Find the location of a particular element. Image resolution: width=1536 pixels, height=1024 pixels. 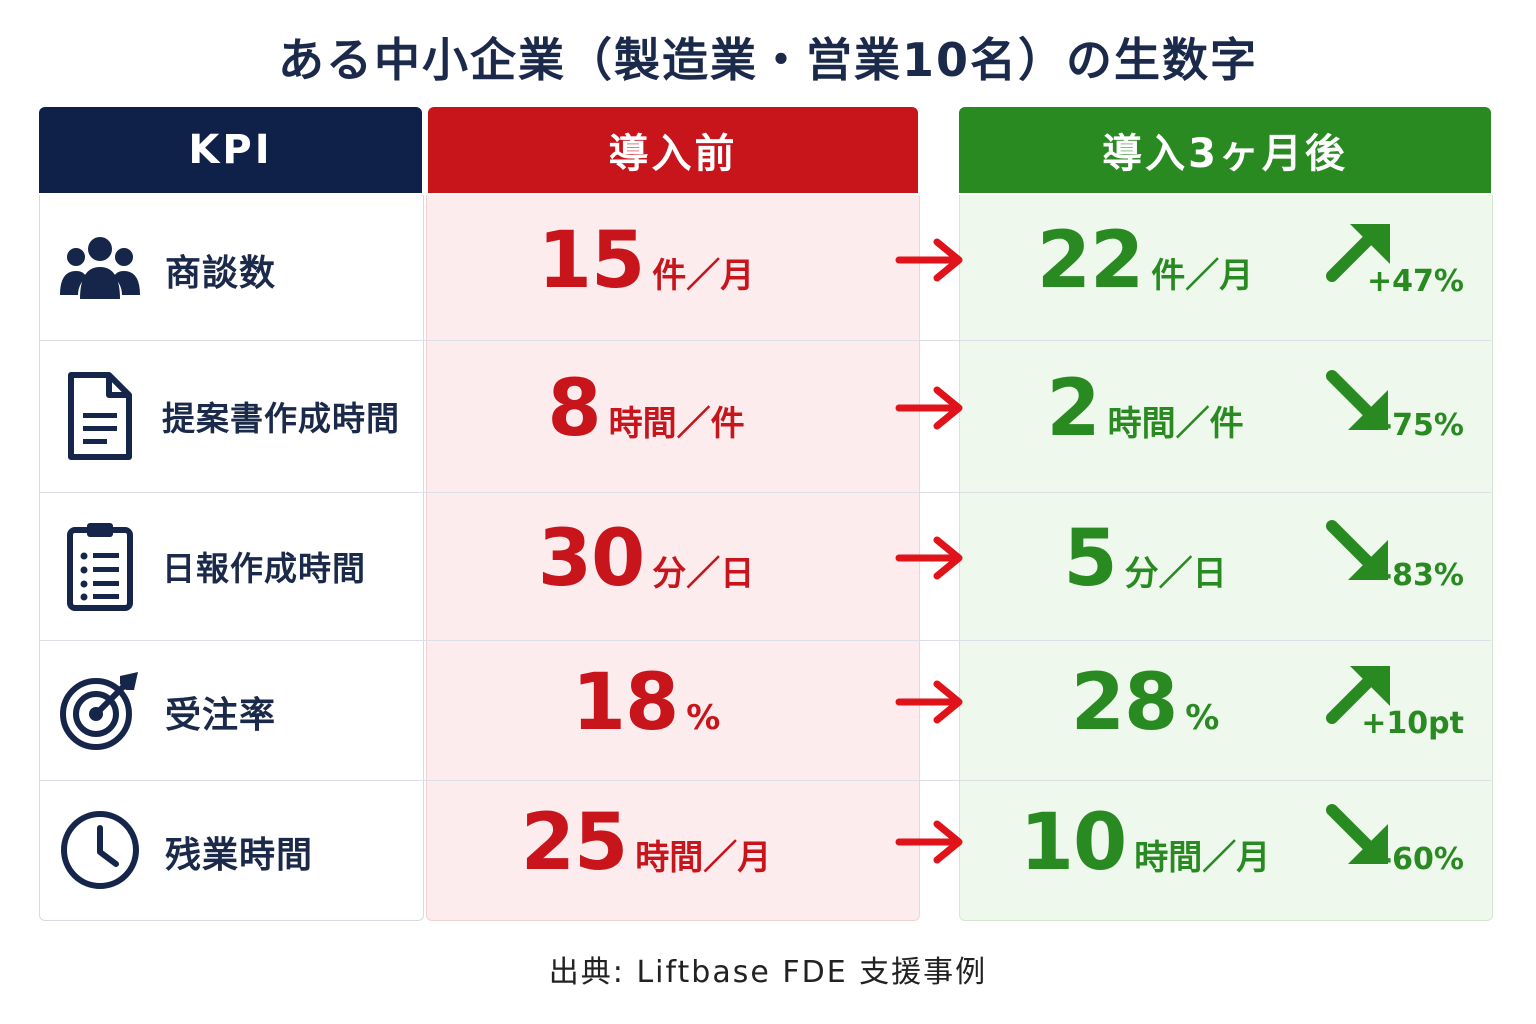

trend-indicator: +10pt is located at coordinates (1402, 707).